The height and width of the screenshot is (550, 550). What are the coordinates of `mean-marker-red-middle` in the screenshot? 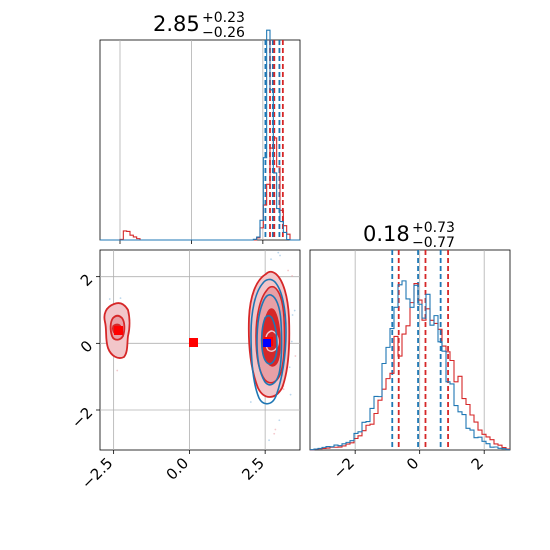 It's located at (193, 342).